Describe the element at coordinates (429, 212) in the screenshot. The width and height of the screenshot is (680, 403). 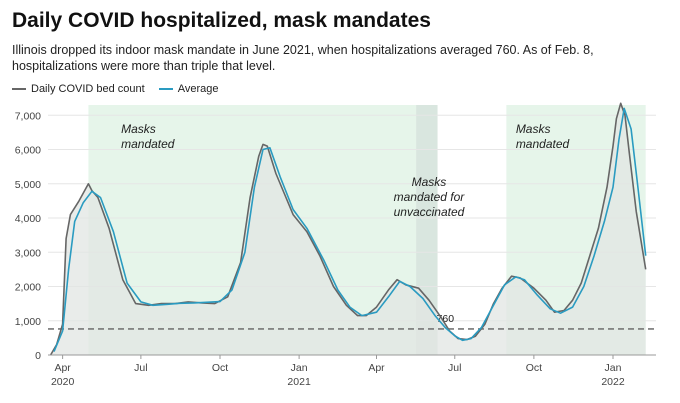
I see `annotation-1-line-2: unvaccinated` at that location.